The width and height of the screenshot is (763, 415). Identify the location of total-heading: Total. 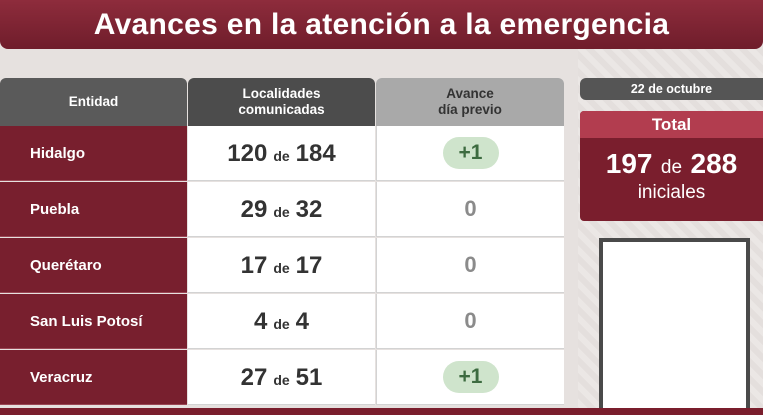
(671, 124).